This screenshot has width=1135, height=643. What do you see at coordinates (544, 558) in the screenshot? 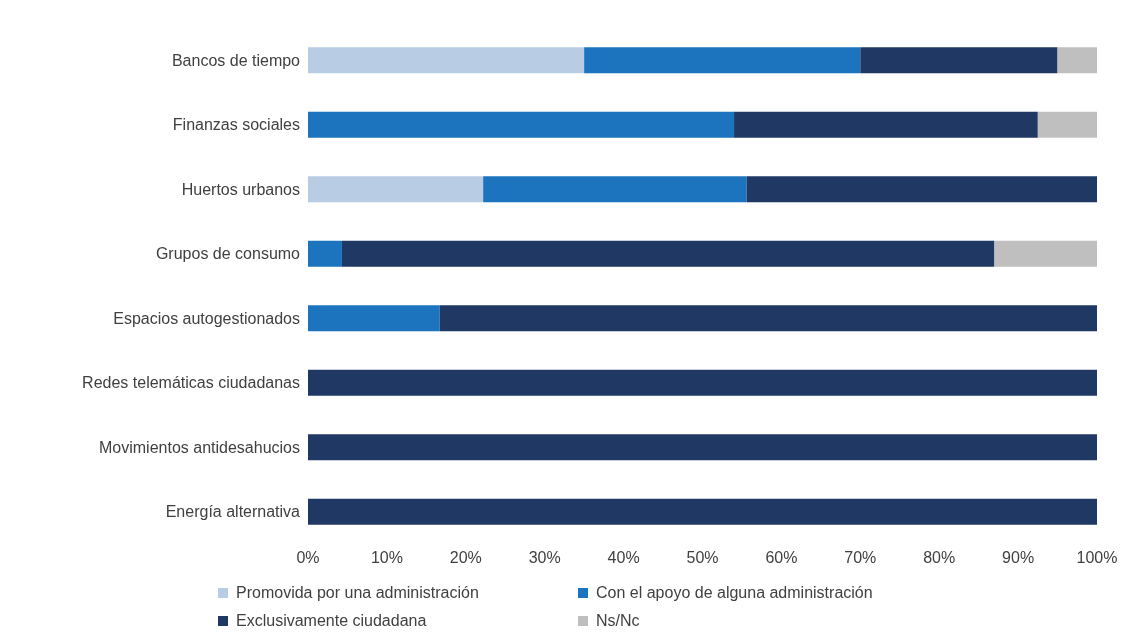
I see `x-tick-label: 30%` at bounding box center [544, 558].